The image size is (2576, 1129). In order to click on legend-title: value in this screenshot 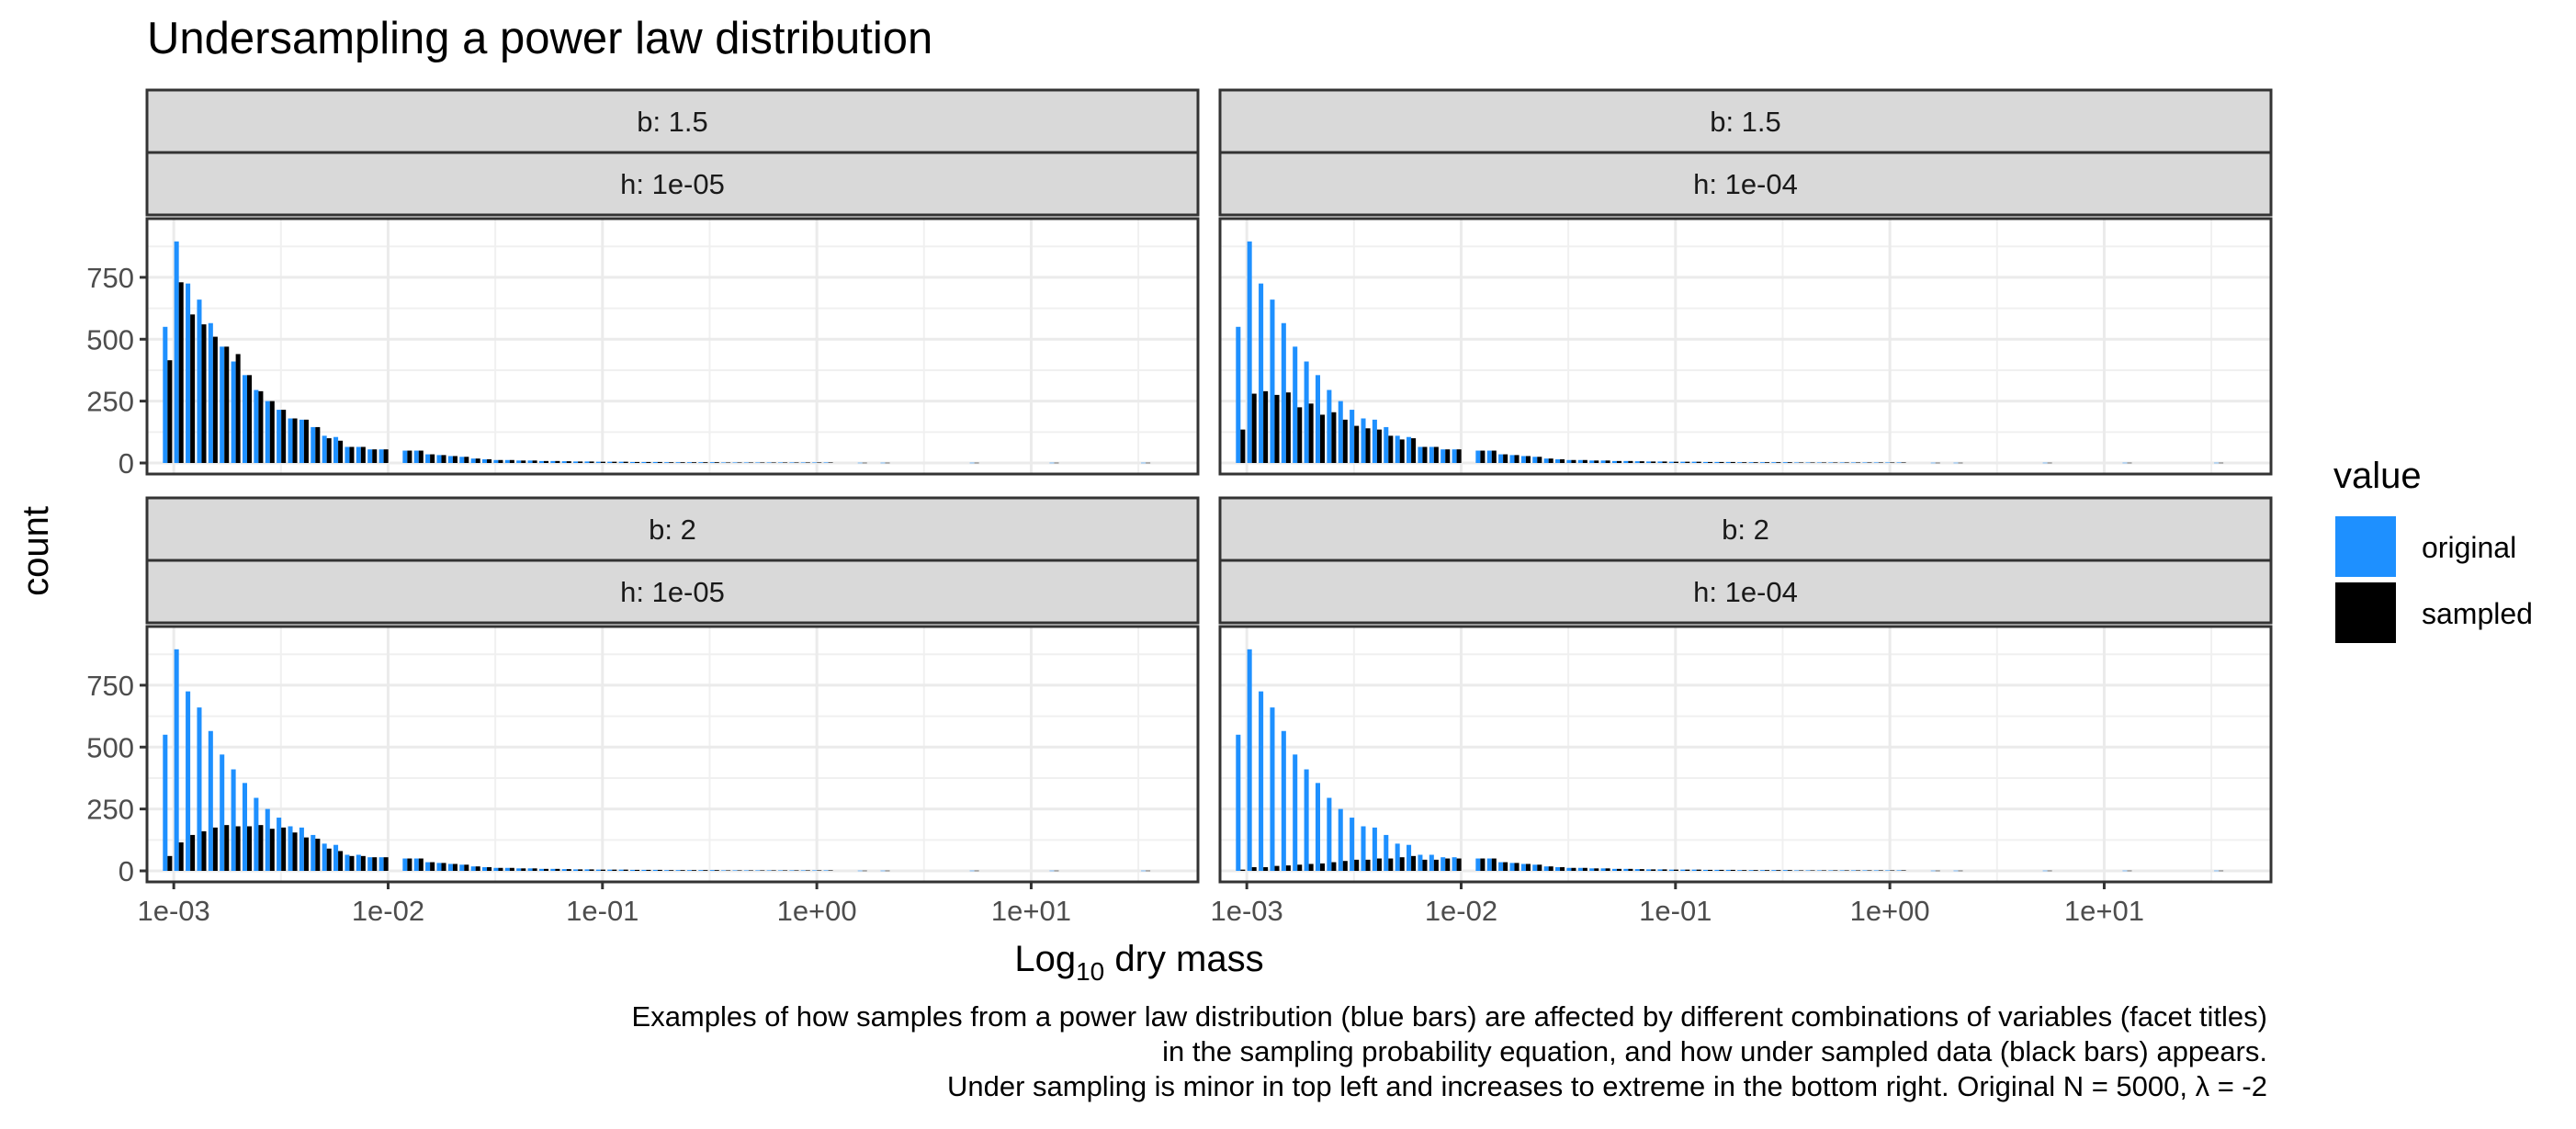, I will do `click(2377, 476)`.